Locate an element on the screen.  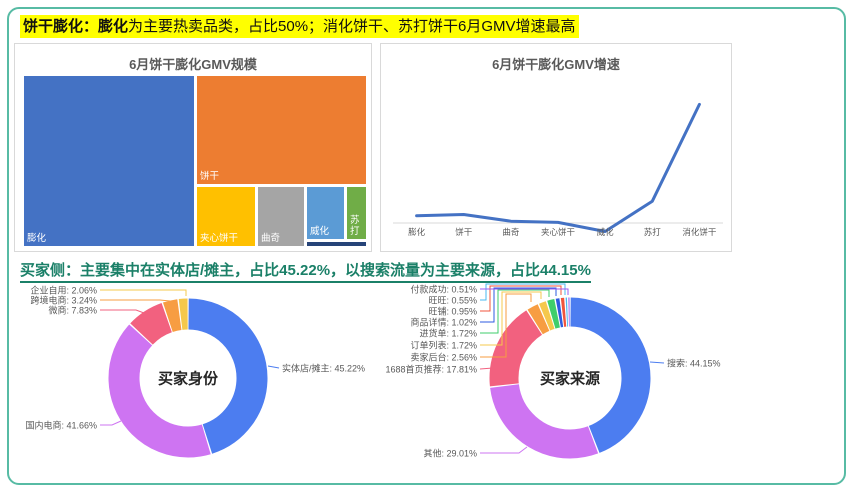
x-axis-label: 曲奇 is located at coordinates (511, 232).